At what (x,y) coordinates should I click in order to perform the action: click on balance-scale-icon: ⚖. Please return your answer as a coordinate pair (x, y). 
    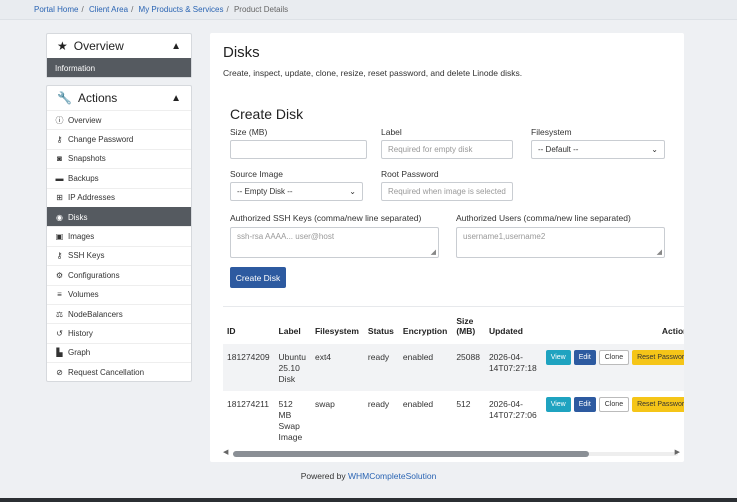
    Looking at the image, I should click on (59, 314).